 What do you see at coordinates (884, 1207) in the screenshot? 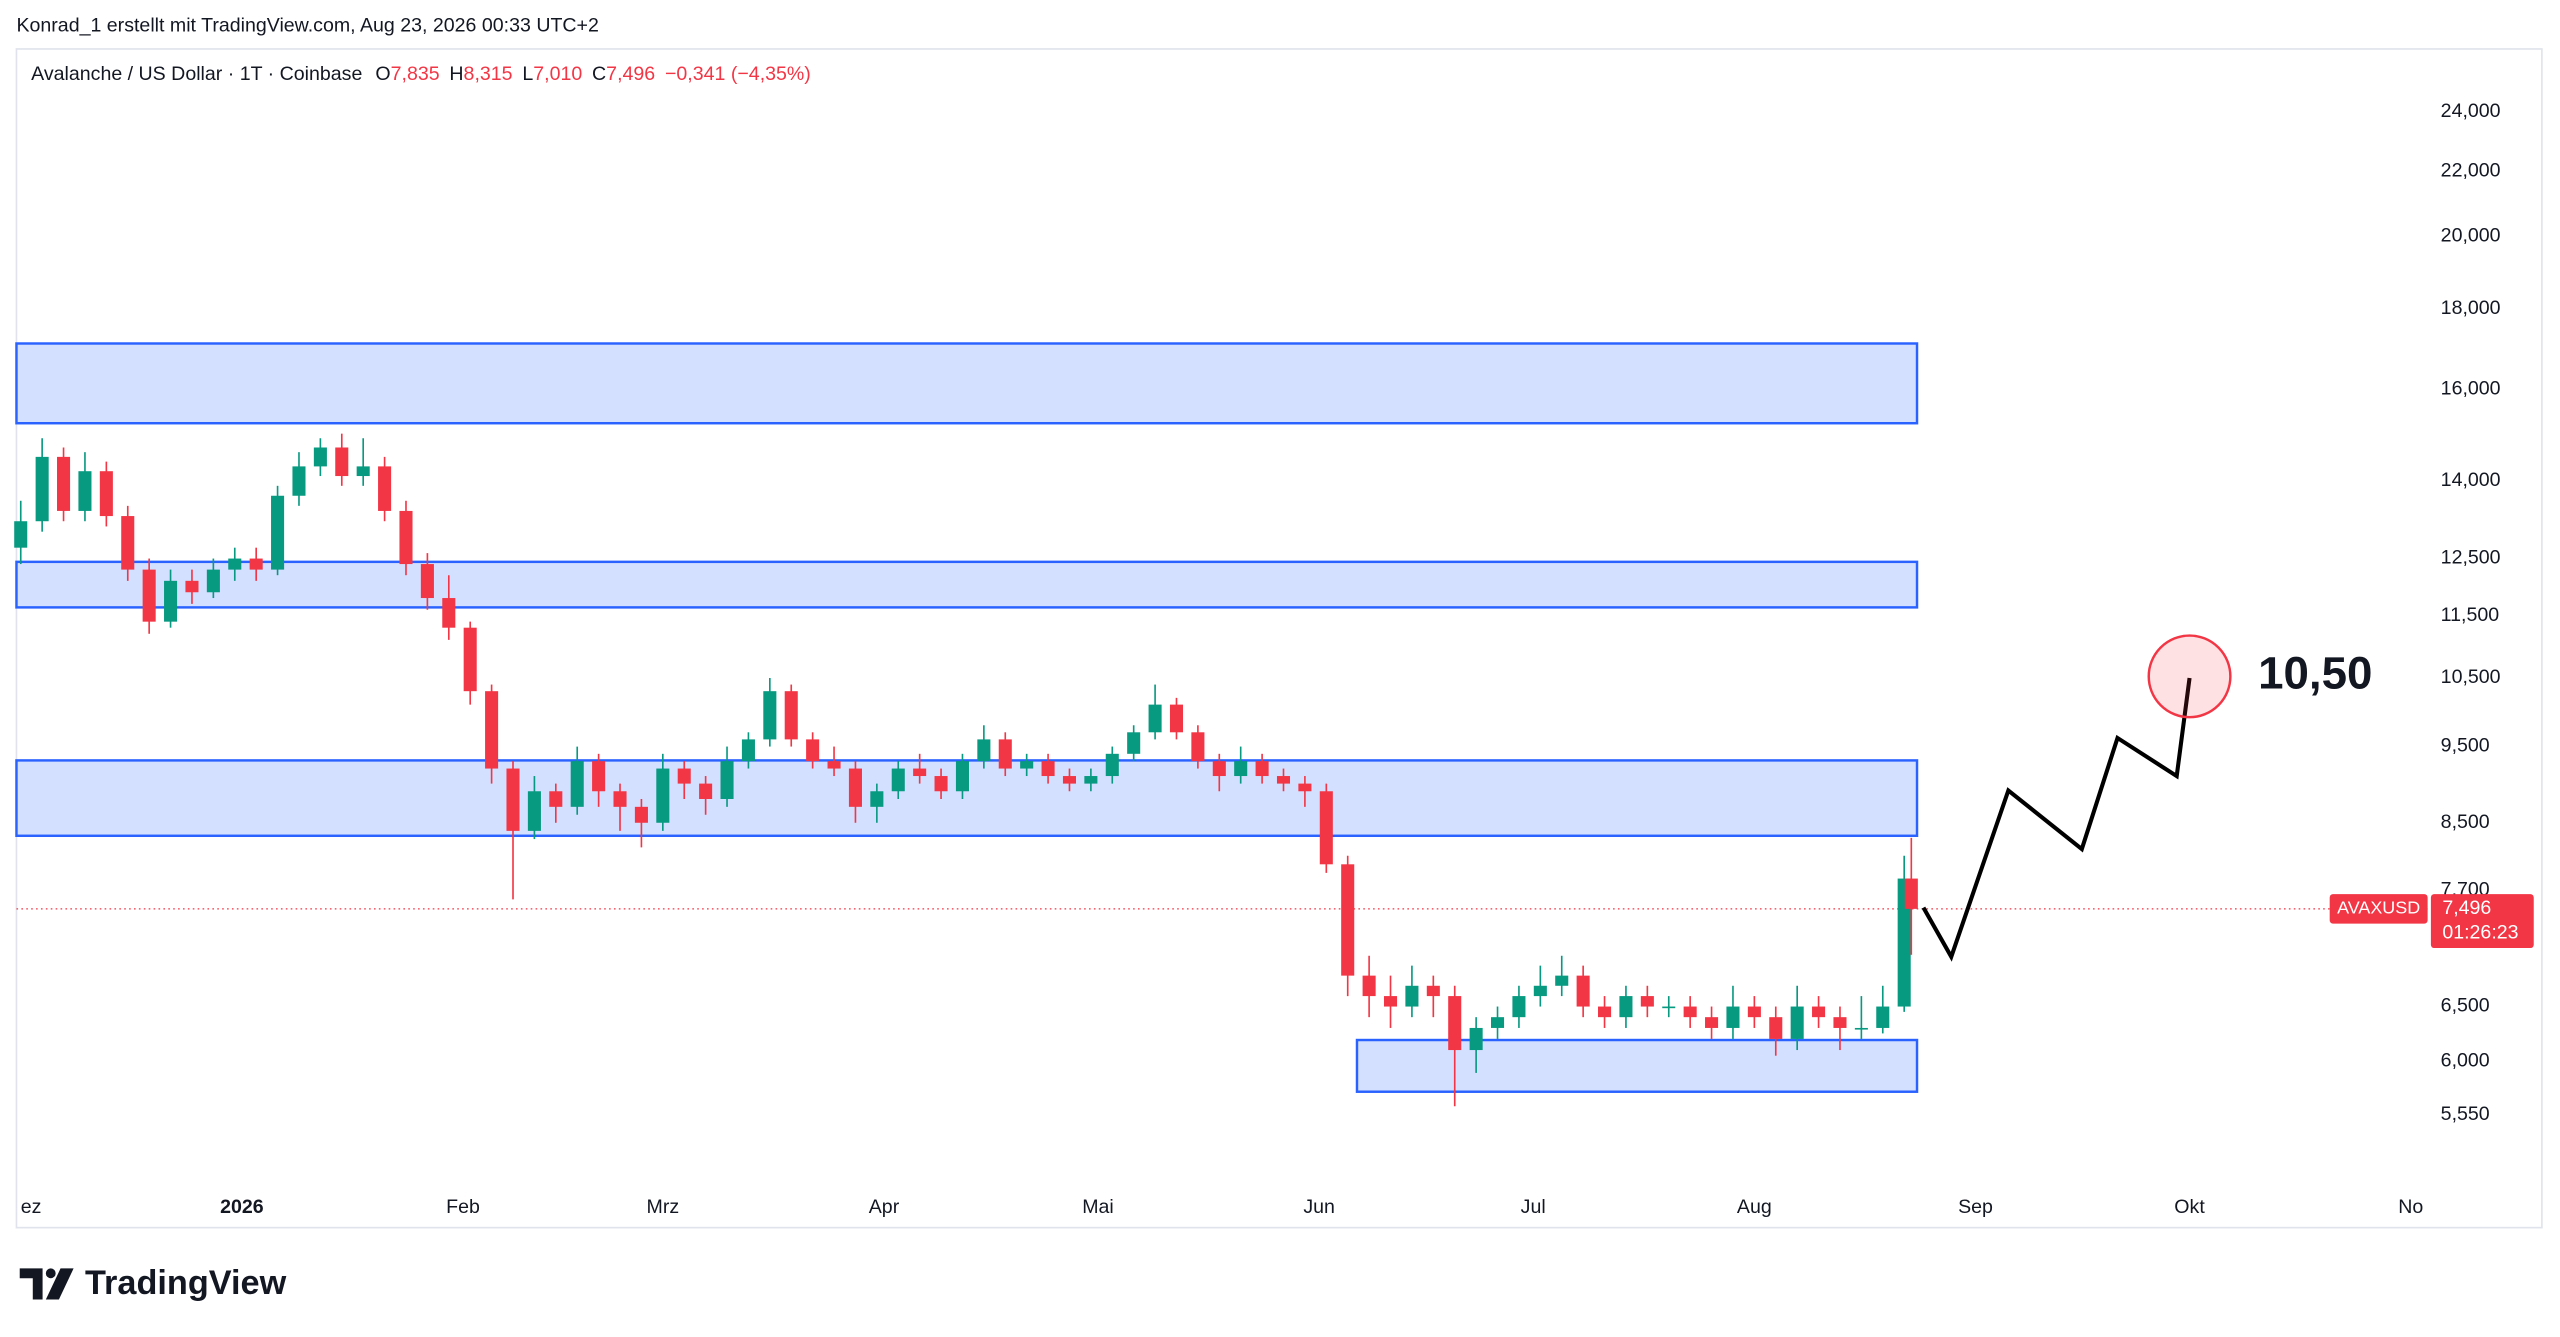
I see `x-tick-label: Apr` at bounding box center [884, 1207].